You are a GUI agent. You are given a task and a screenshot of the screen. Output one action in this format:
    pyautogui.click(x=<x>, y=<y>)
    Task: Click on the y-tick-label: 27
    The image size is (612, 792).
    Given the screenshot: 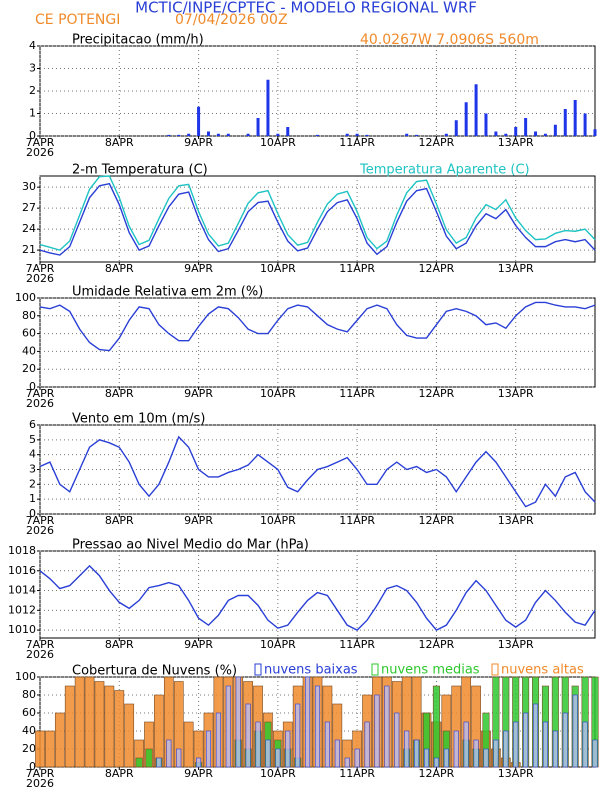 What is the action you would take?
    pyautogui.click(x=29, y=207)
    